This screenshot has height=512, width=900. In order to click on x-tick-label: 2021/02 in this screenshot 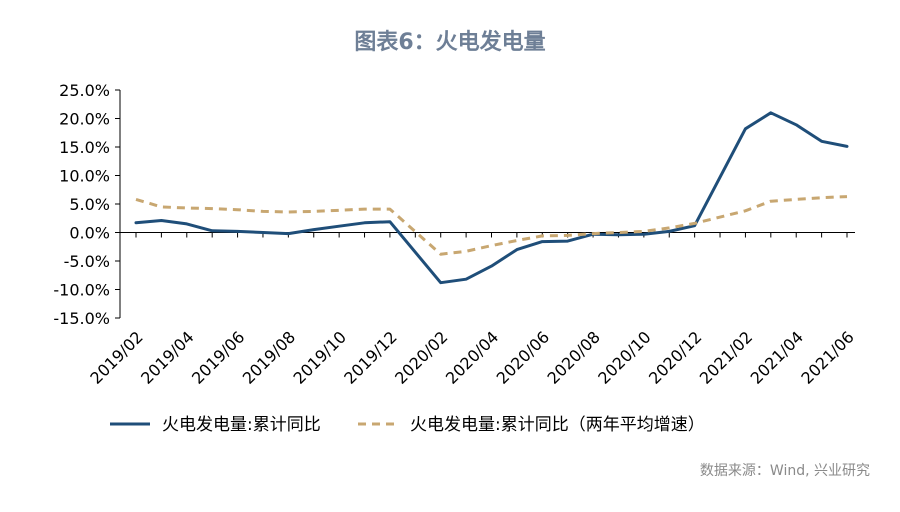, I will do `click(726, 357)`.